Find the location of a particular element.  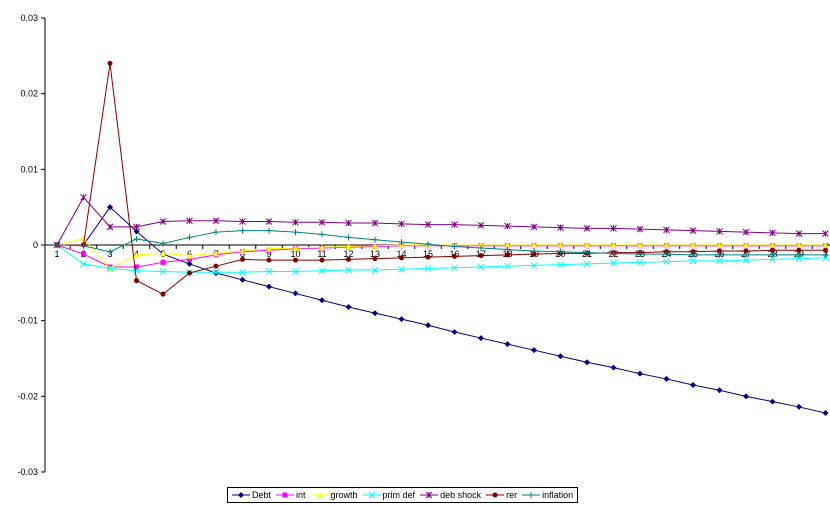

legend-label: Debt is located at coordinates (262, 495).